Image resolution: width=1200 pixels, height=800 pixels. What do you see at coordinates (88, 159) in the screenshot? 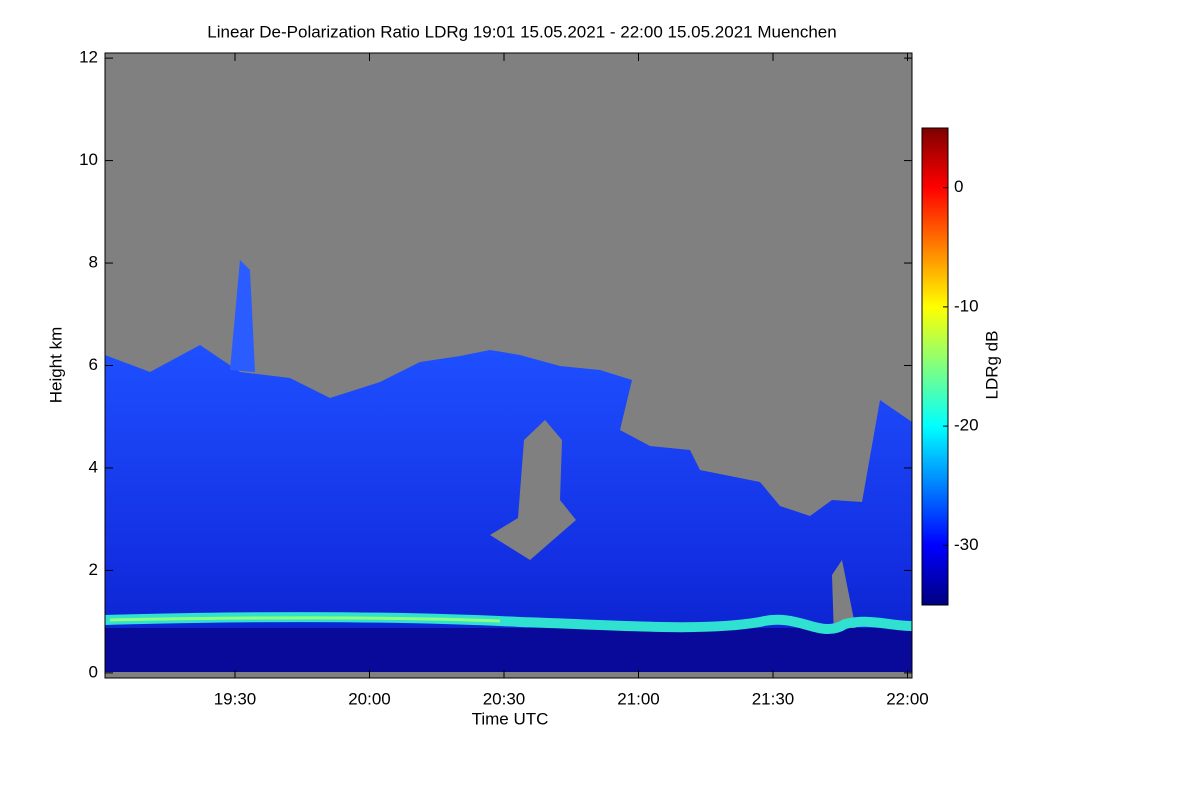
I see `y-tick-label: 10` at bounding box center [88, 159].